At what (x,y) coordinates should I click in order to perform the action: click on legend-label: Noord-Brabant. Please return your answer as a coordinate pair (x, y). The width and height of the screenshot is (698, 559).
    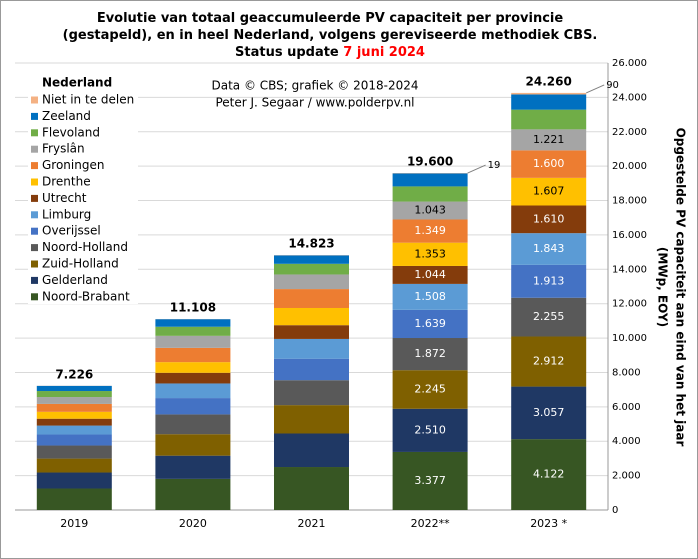
    Looking at the image, I should click on (86, 296).